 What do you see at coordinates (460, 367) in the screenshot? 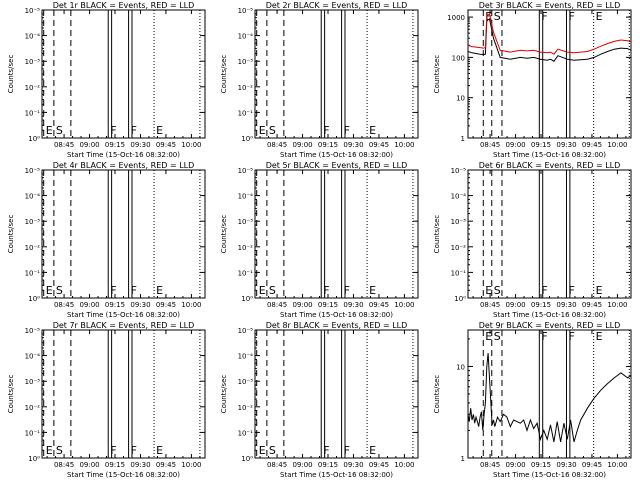
I see `y-tick-label: 10` at bounding box center [460, 367].